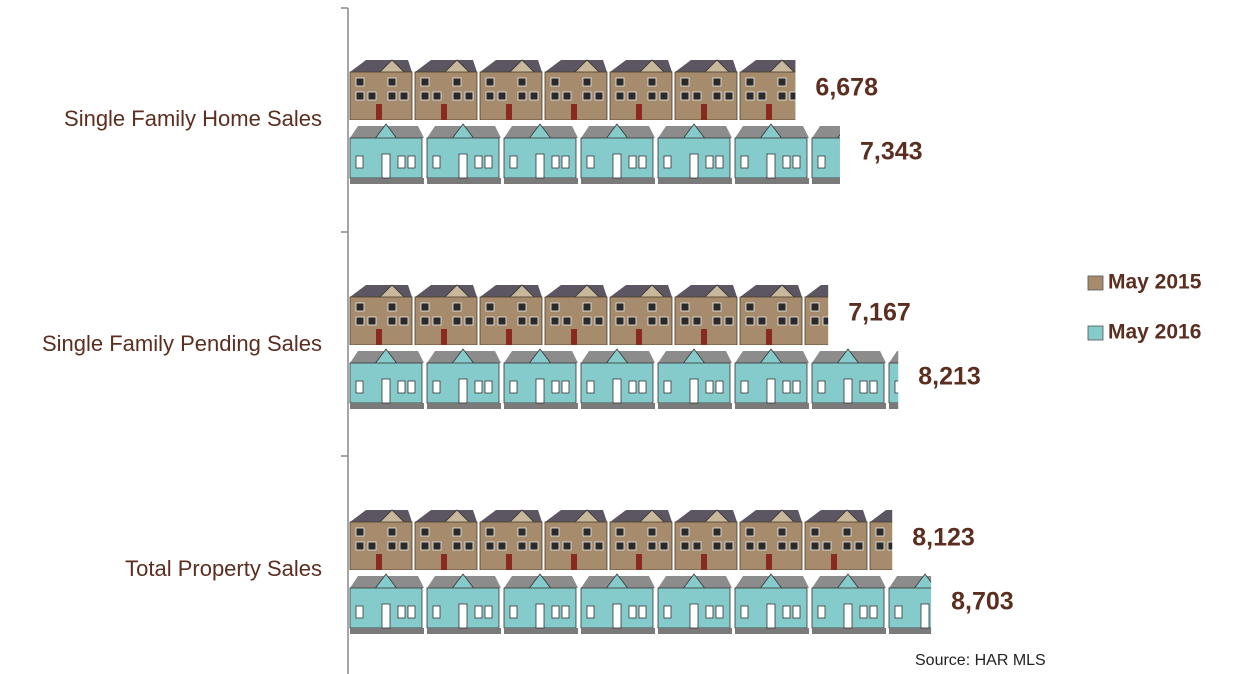  What do you see at coordinates (193, 118) in the screenshot?
I see `category-label: Single Family Home Sales` at bounding box center [193, 118].